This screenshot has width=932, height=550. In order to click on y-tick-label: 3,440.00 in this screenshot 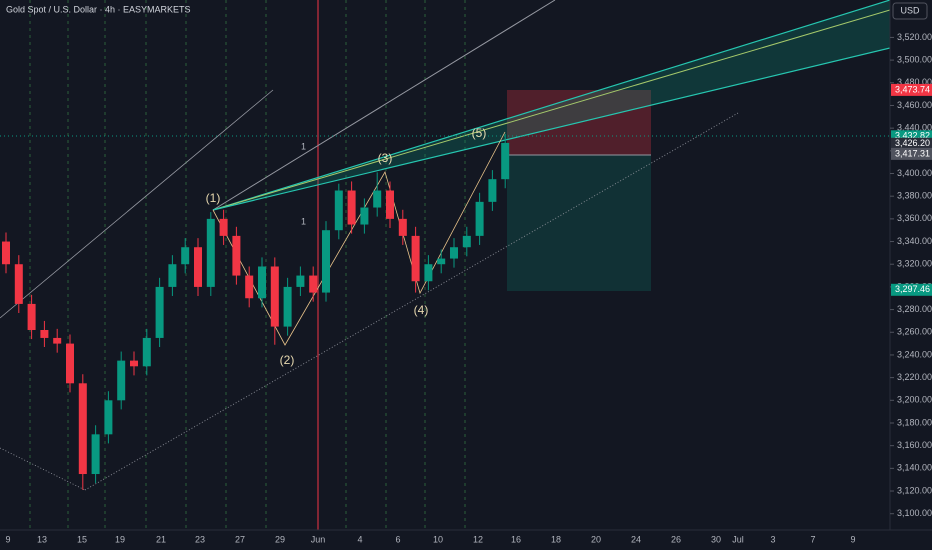, I will do `click(914, 128)`.